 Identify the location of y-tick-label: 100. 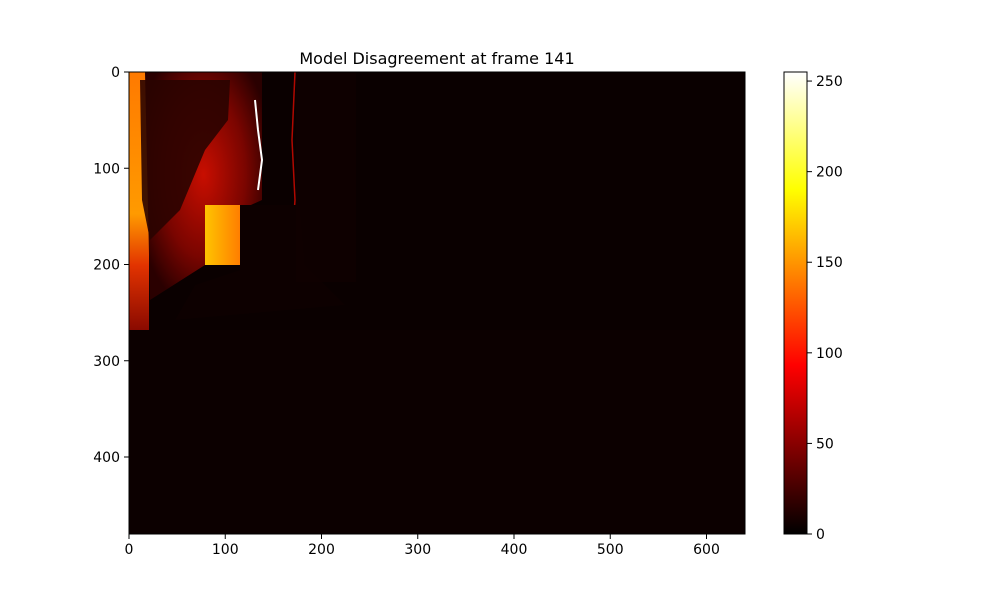
(106, 169).